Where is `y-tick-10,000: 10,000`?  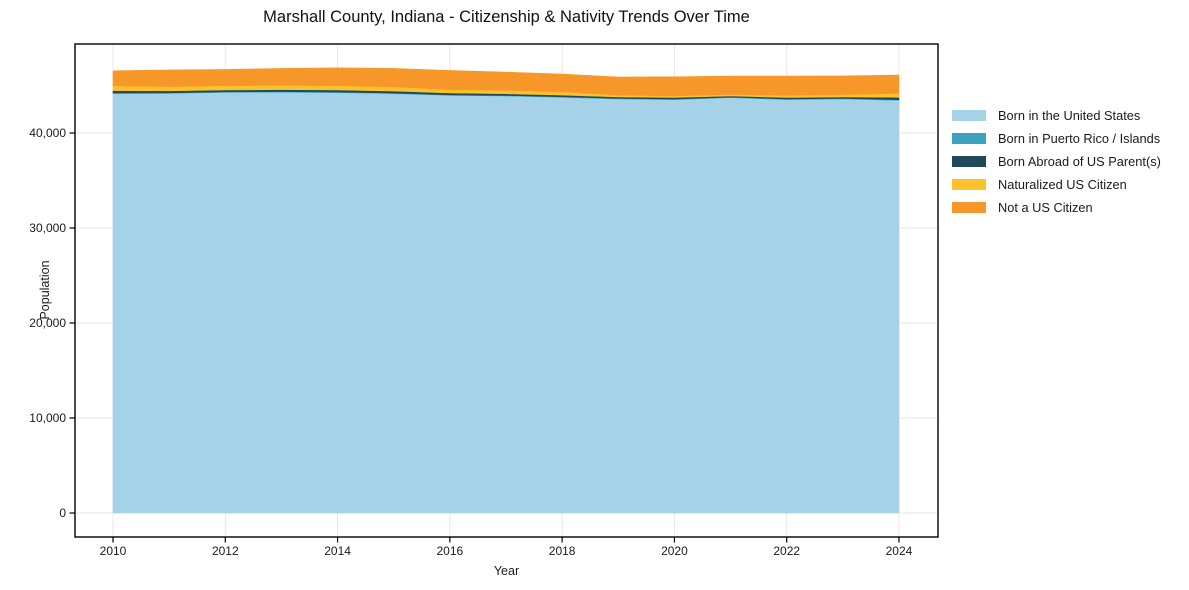
y-tick-10,000: 10,000 is located at coordinates (47, 418).